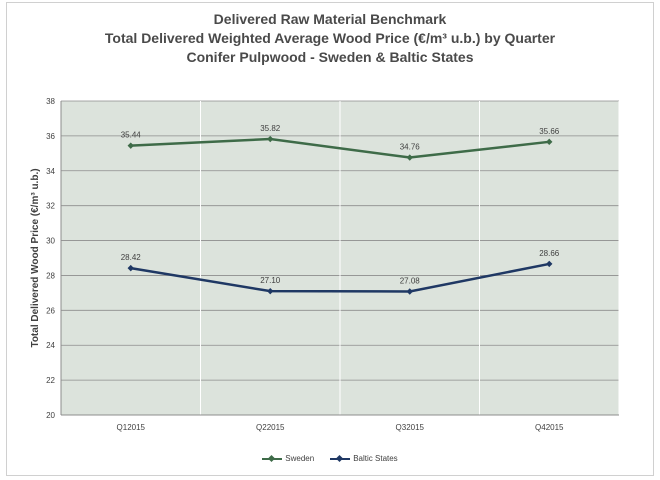  Describe the element at coordinates (35, 257) in the screenshot. I see `y-axis-title: Total Delivered Wood Price (€/m³ u.b.)` at that location.